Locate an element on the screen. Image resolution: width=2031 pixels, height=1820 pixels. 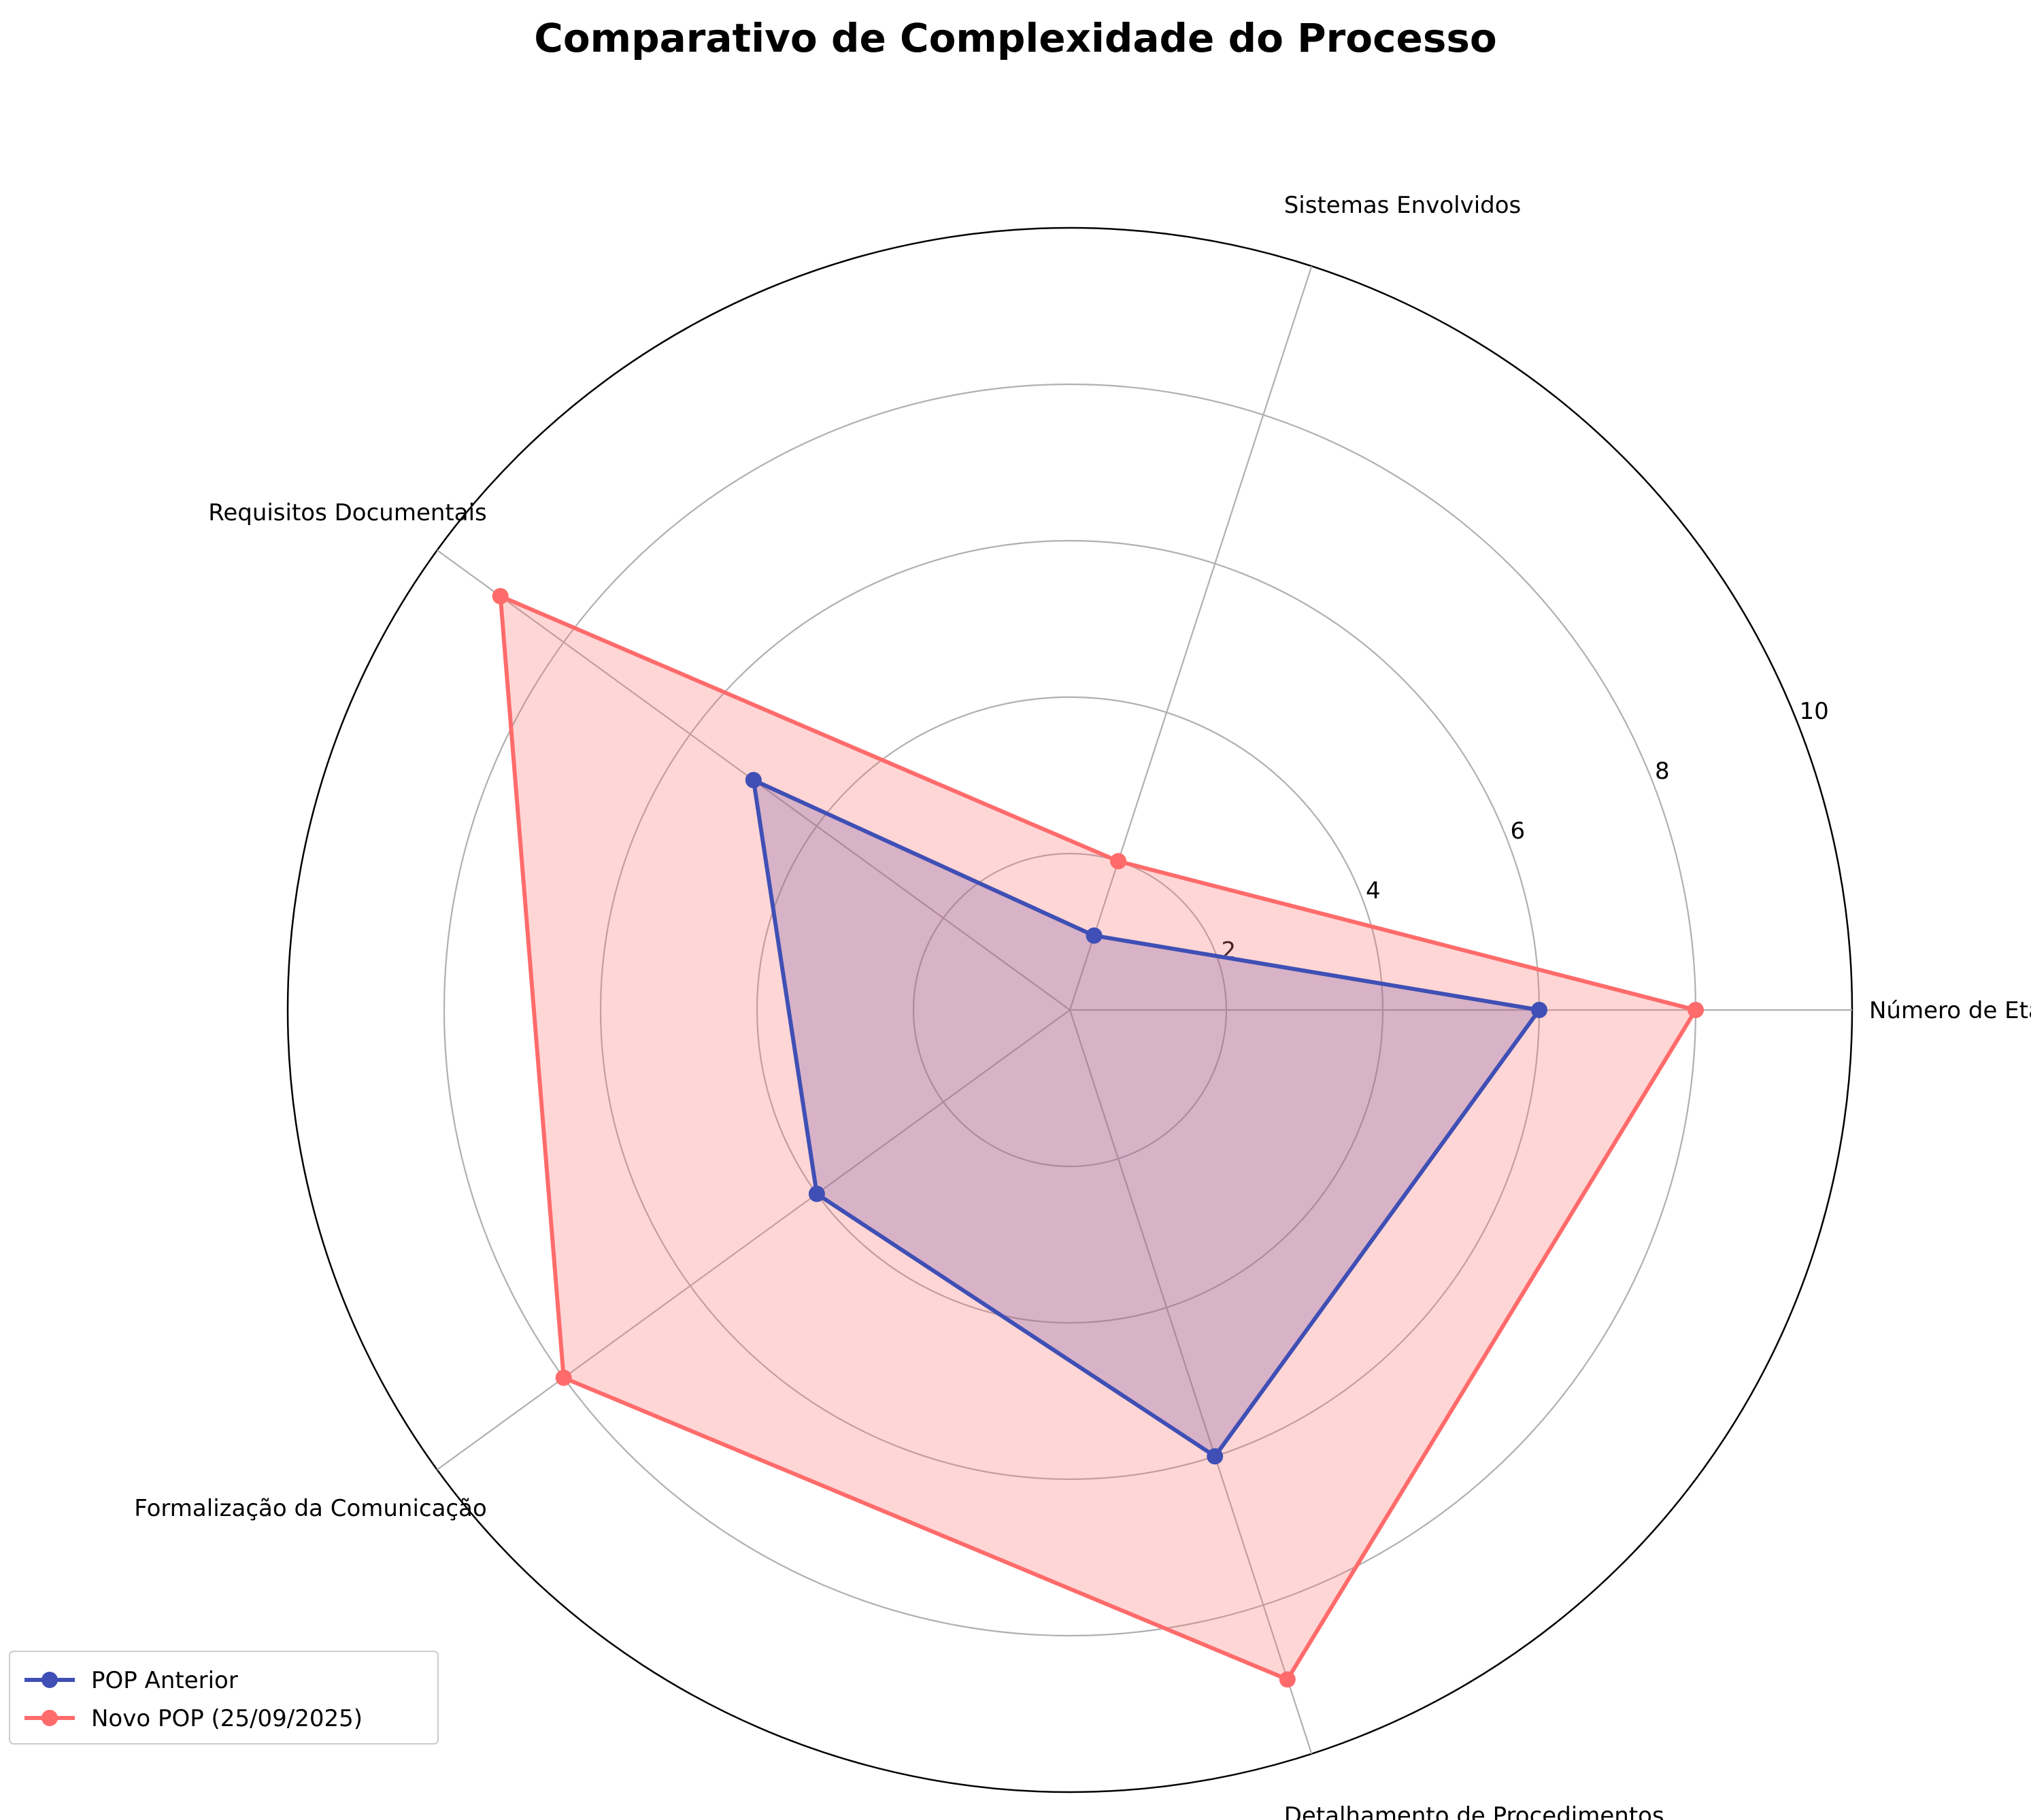
axis-category-label: Detalhamento de Procedimentos is located at coordinates (1474, 1811).